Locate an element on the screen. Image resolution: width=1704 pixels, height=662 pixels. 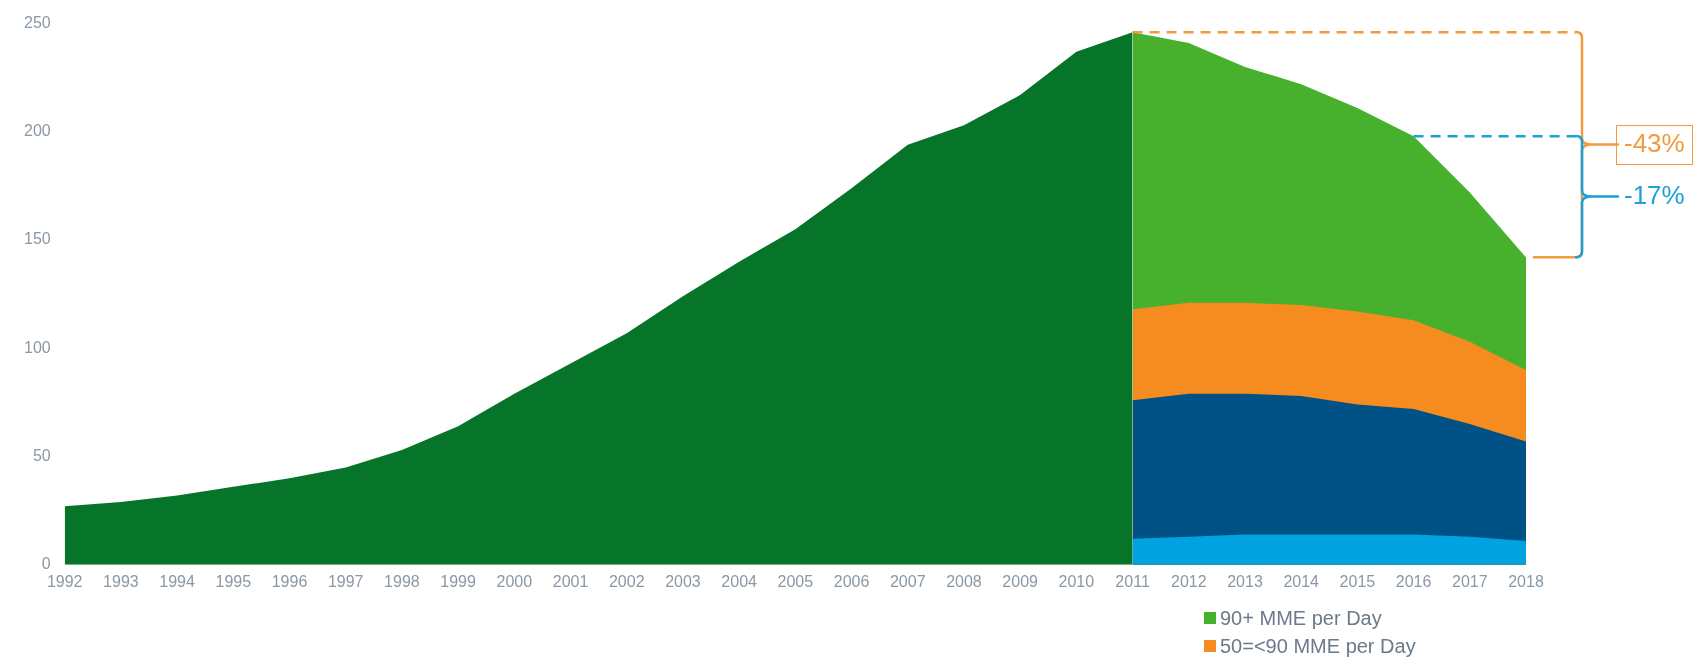
x-tick-label: 2009 is located at coordinates (1020, 581).